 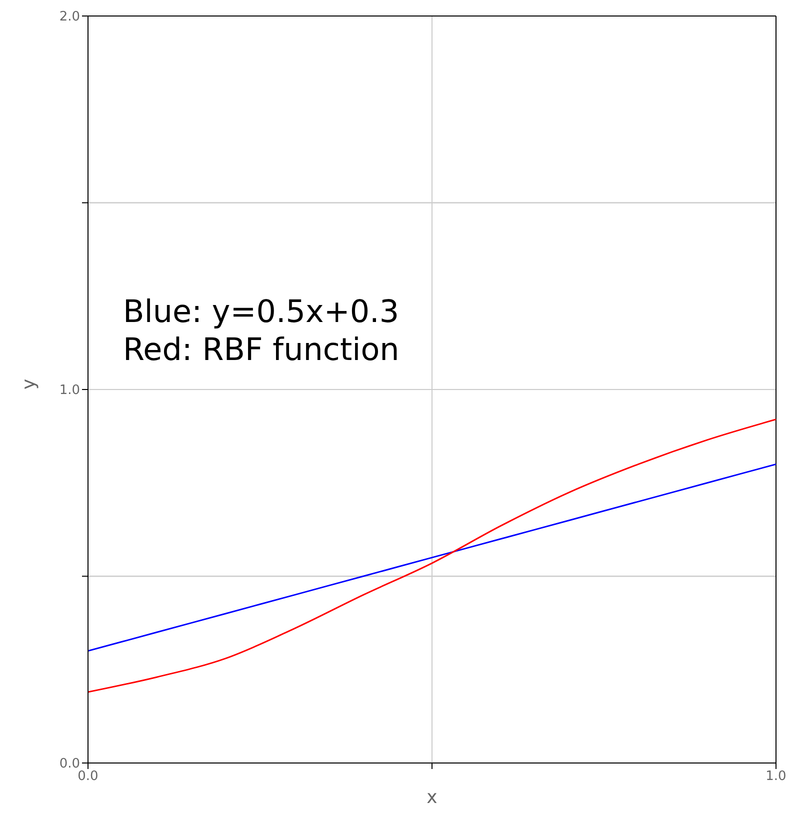 What do you see at coordinates (69, 764) in the screenshot?
I see `y-tick-label: 0.0` at bounding box center [69, 764].